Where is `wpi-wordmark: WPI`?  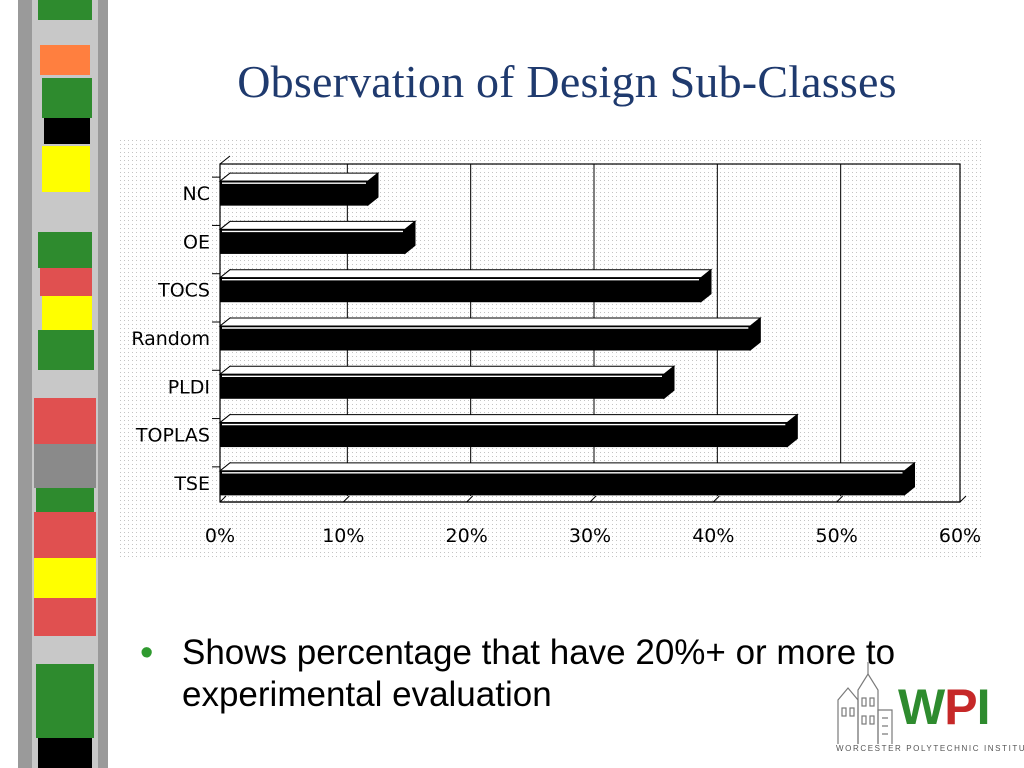
wpi-wordmark: WPI is located at coordinates (944, 707).